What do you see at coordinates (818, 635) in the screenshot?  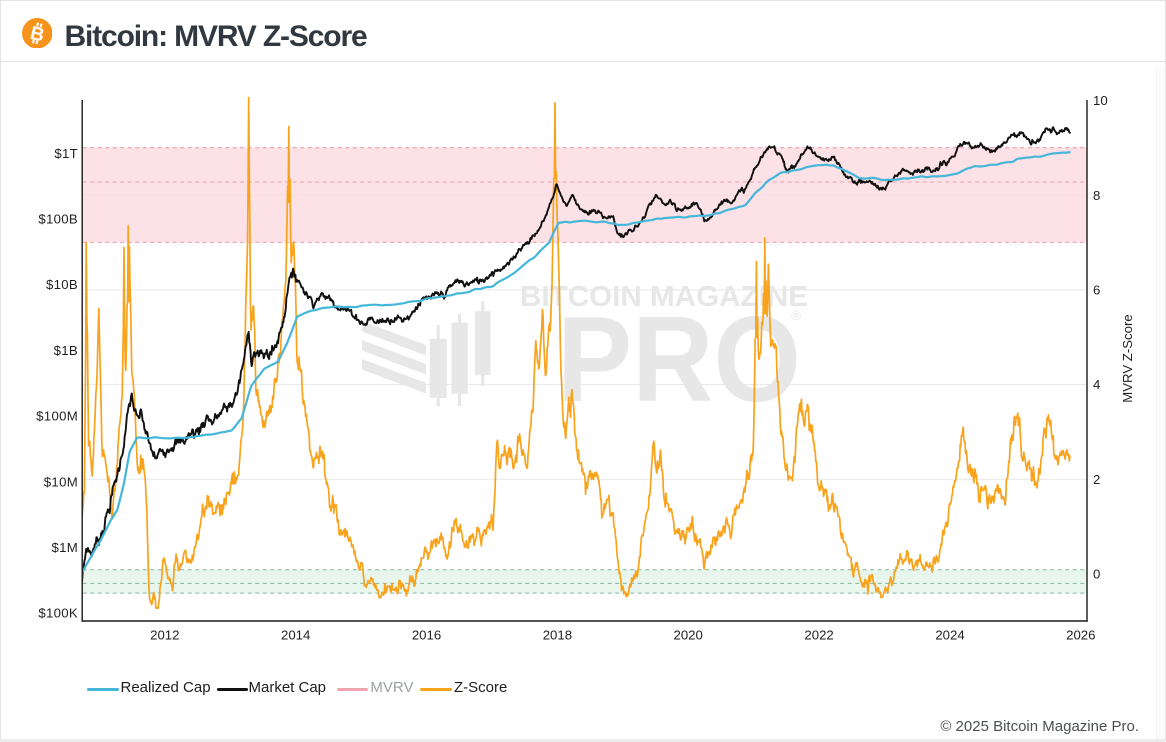 I see `svg-text: 2022` at bounding box center [818, 635].